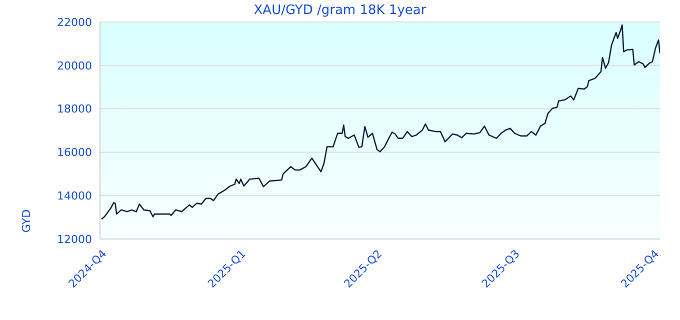 The image size is (680, 320). Describe the element at coordinates (74, 22) in the screenshot. I see `y-tick-label: 22000` at that location.